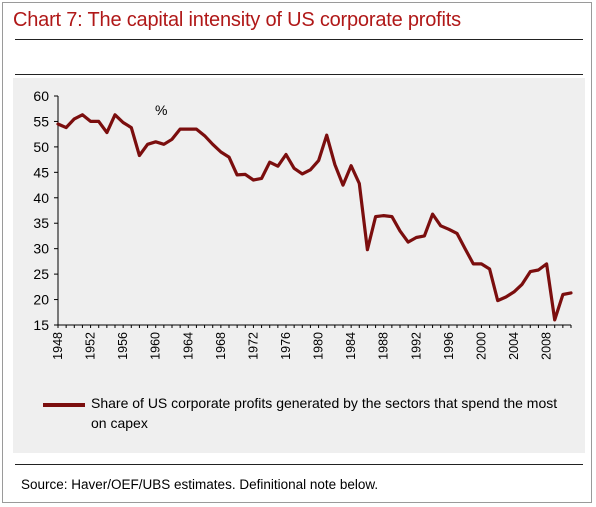 Image resolution: width=596 pixels, height=507 pixels. What do you see at coordinates (41, 121) in the screenshot?
I see `y-tick-label: 55` at bounding box center [41, 121].